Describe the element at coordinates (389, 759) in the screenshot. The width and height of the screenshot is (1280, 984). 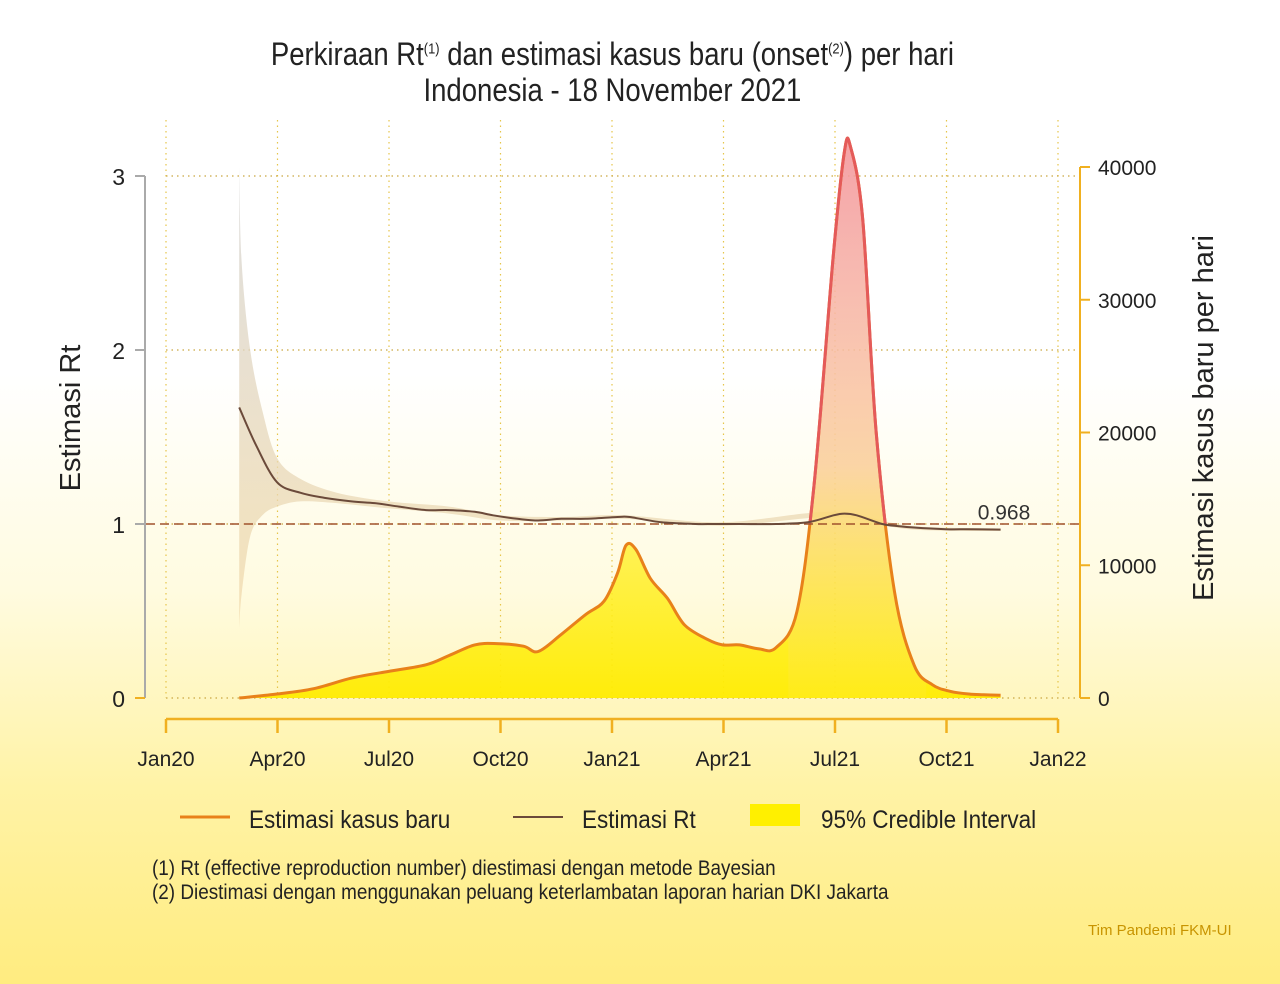
I see `x-tick-label-Jul20: Jul20` at that location.